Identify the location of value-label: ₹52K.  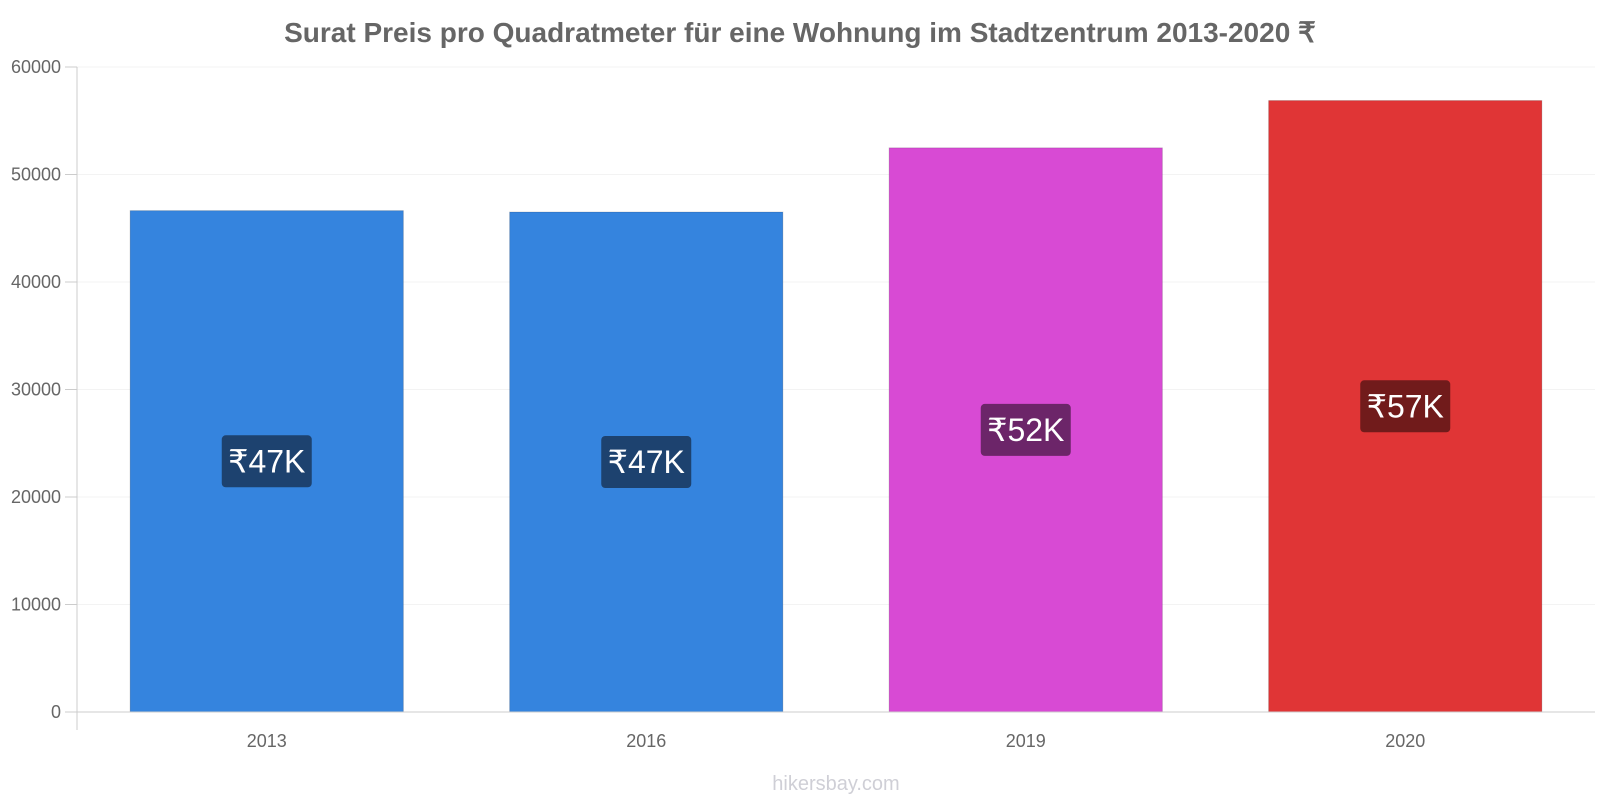
(1025, 430).